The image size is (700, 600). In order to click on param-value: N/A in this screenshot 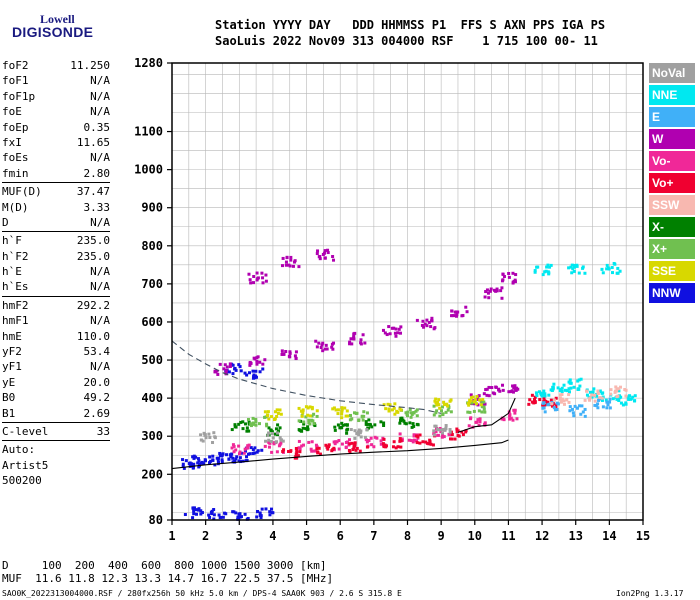, I will do `click(100, 96)`.